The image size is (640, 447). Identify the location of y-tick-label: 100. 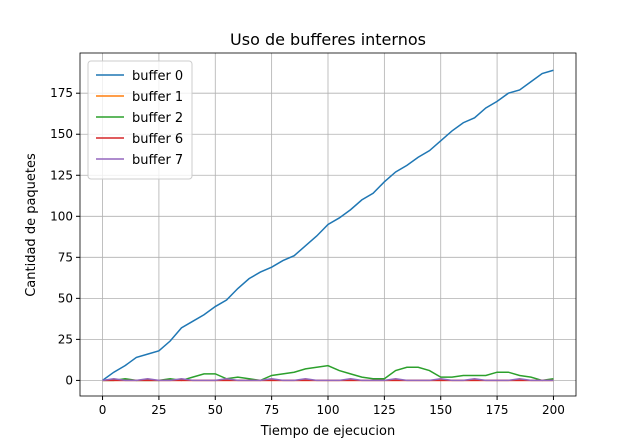
(61, 216).